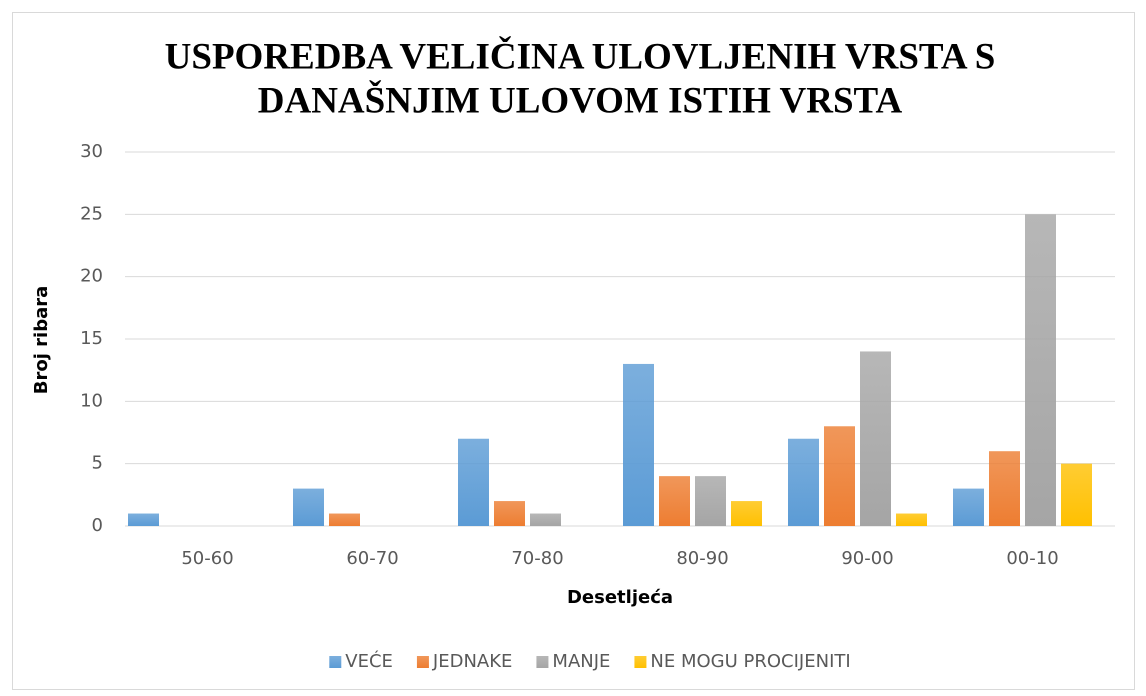 This screenshot has height=696, width=1146. Describe the element at coordinates (97, 525) in the screenshot. I see `y-tick-label: 0` at that location.